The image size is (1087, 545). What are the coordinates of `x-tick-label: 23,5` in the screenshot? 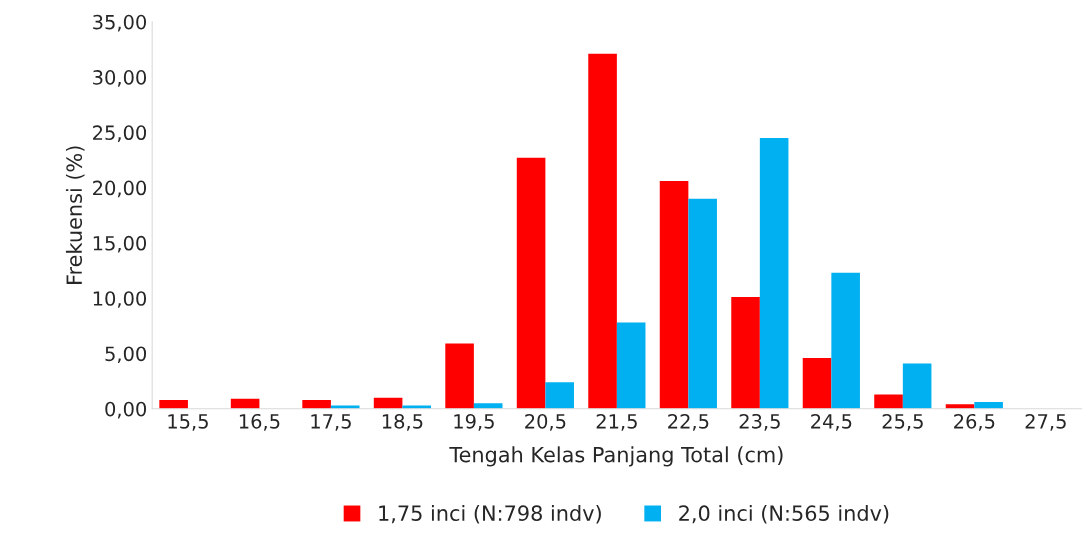 It's located at (759, 422).